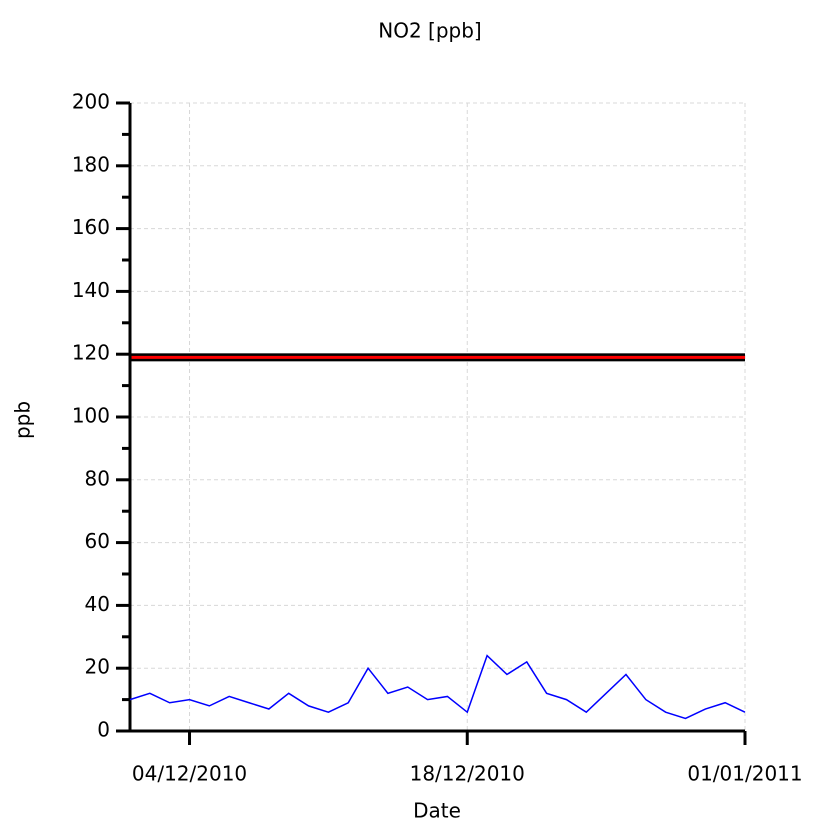 The height and width of the screenshot is (832, 825). I want to click on data-line, so click(437, 687).